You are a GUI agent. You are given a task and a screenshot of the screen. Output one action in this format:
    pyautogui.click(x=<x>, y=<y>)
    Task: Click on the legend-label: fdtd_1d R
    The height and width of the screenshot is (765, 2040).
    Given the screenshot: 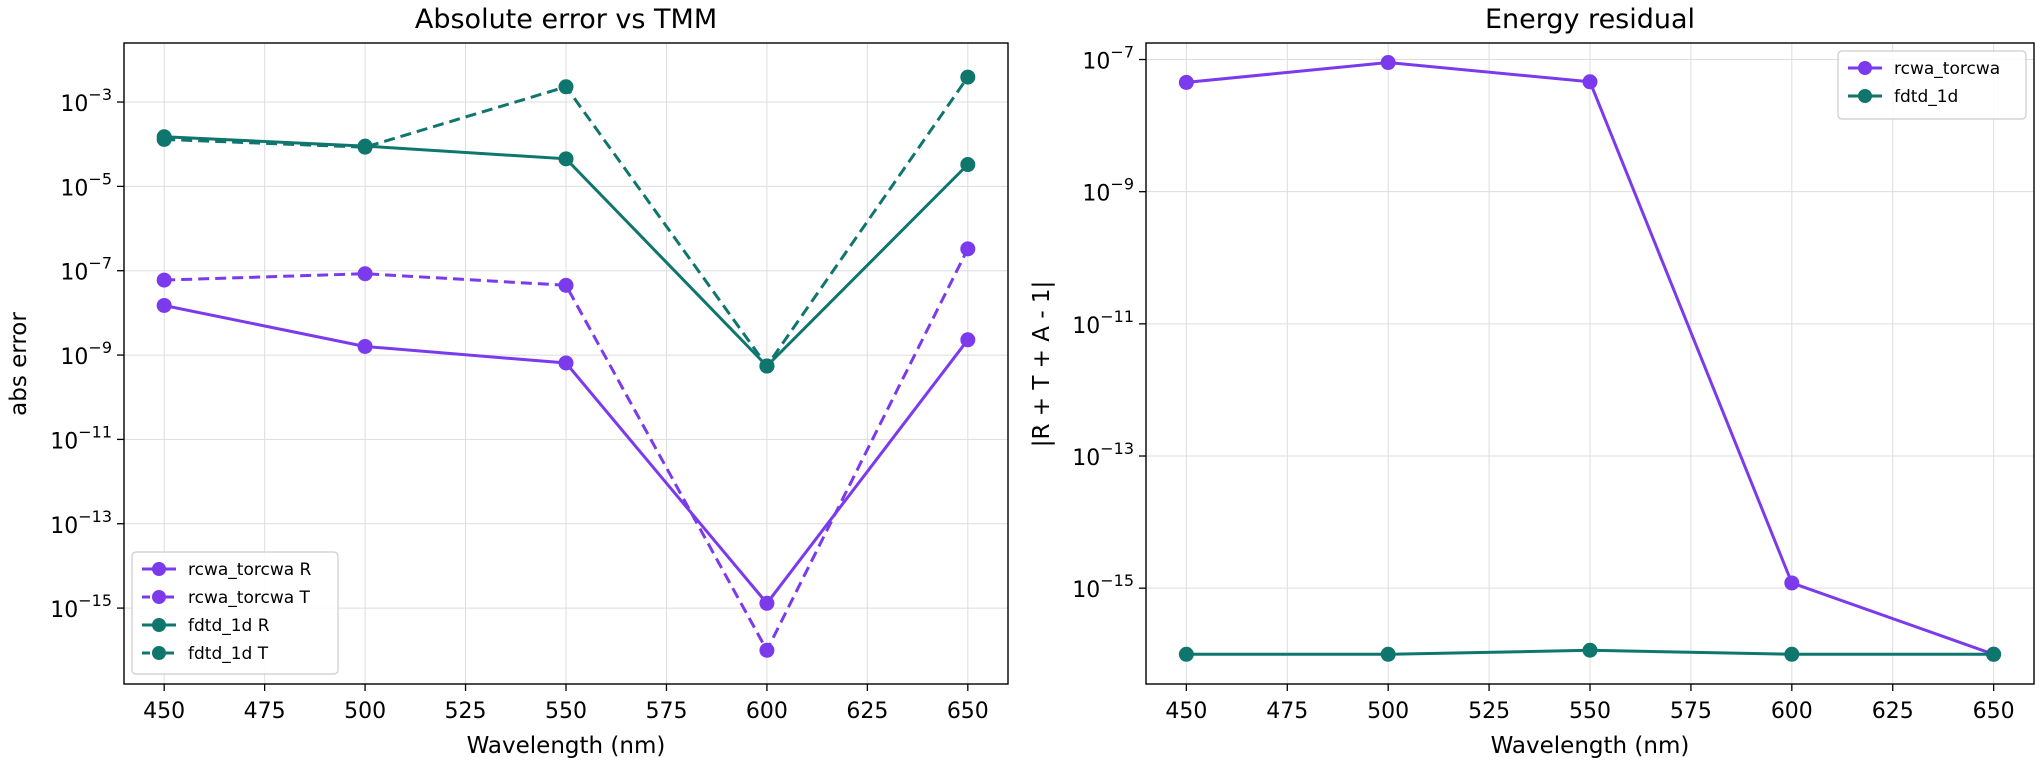 What is the action you would take?
    pyautogui.click(x=229, y=626)
    